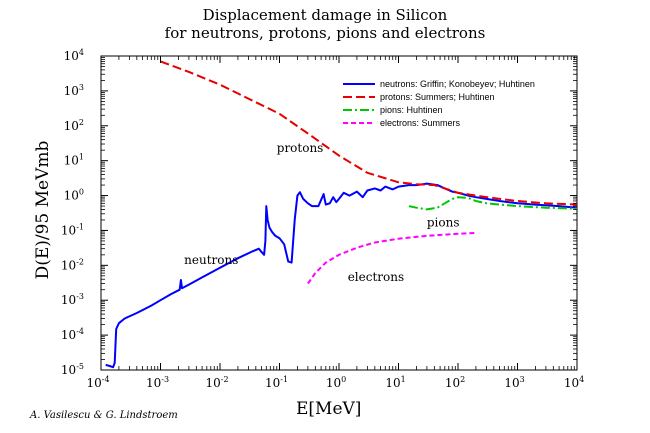  Describe the element at coordinates (514, 382) in the screenshot. I see `x-tick-label: 10³` at that location.